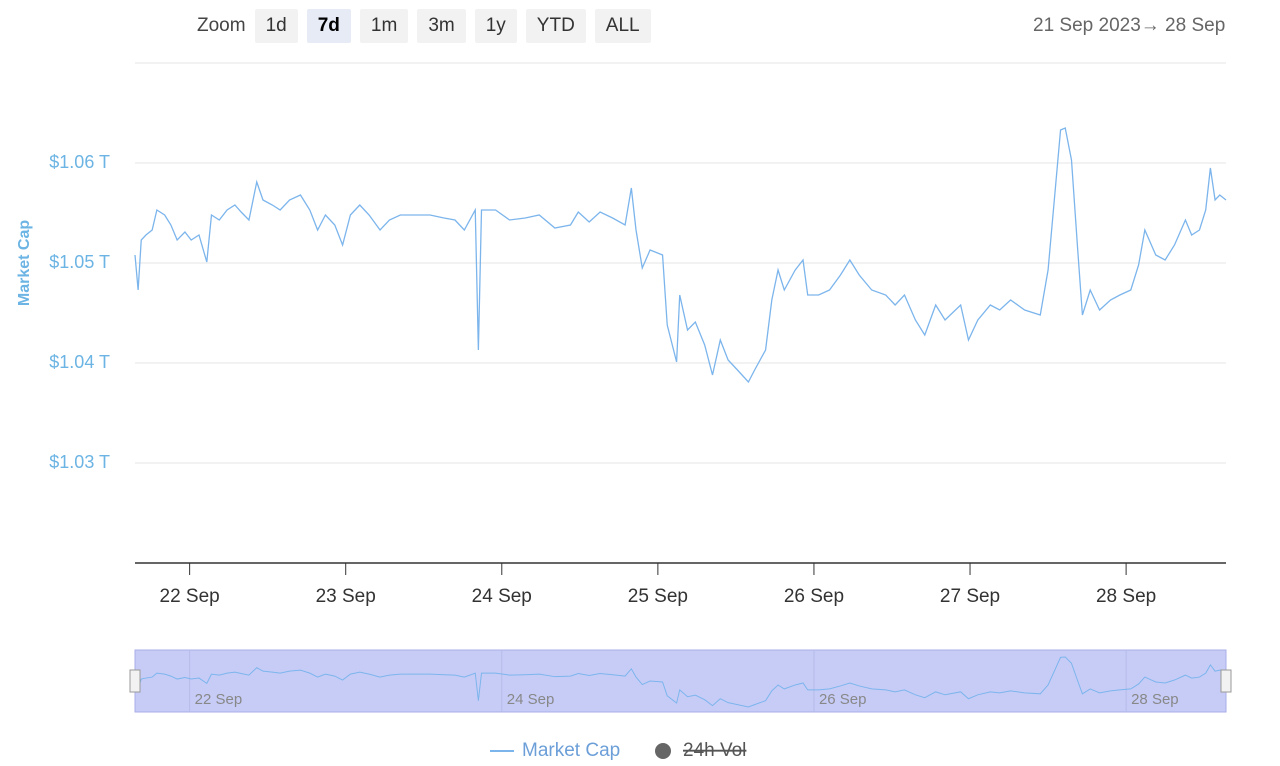 The height and width of the screenshot is (766, 1280). Describe the element at coordinates (384, 26) in the screenshot. I see `zoom-button: 1m` at that location.